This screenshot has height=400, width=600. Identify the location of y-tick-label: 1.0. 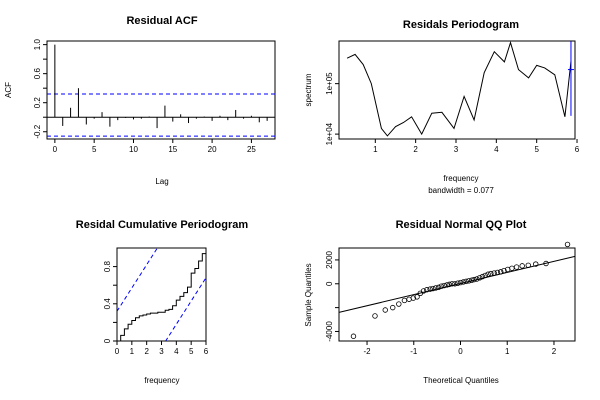
(37, 45).